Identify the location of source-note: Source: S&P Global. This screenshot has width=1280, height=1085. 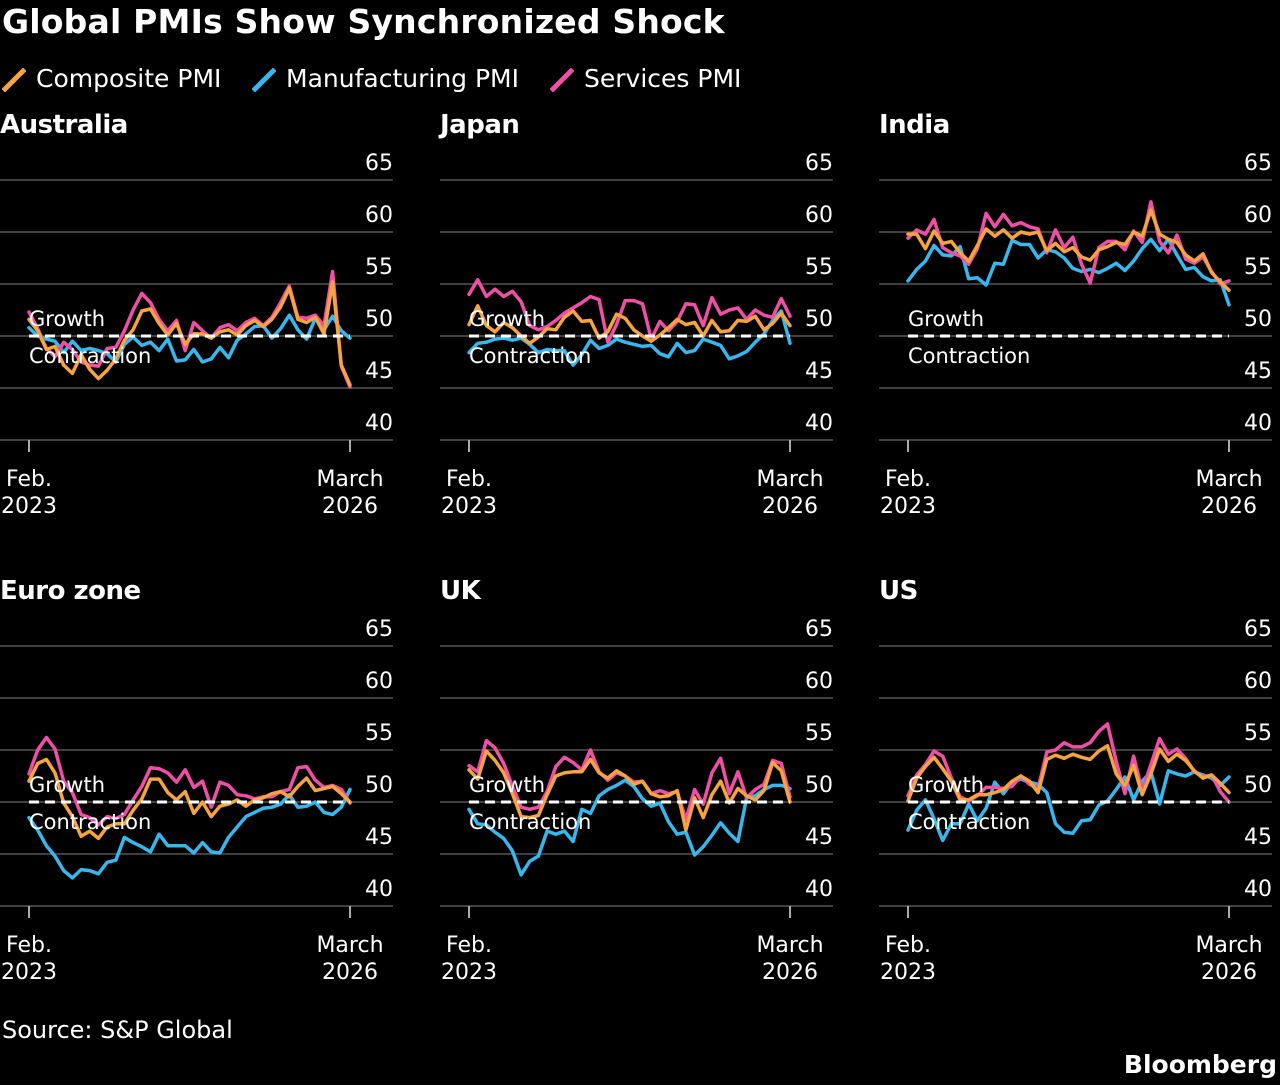
(117, 1030).